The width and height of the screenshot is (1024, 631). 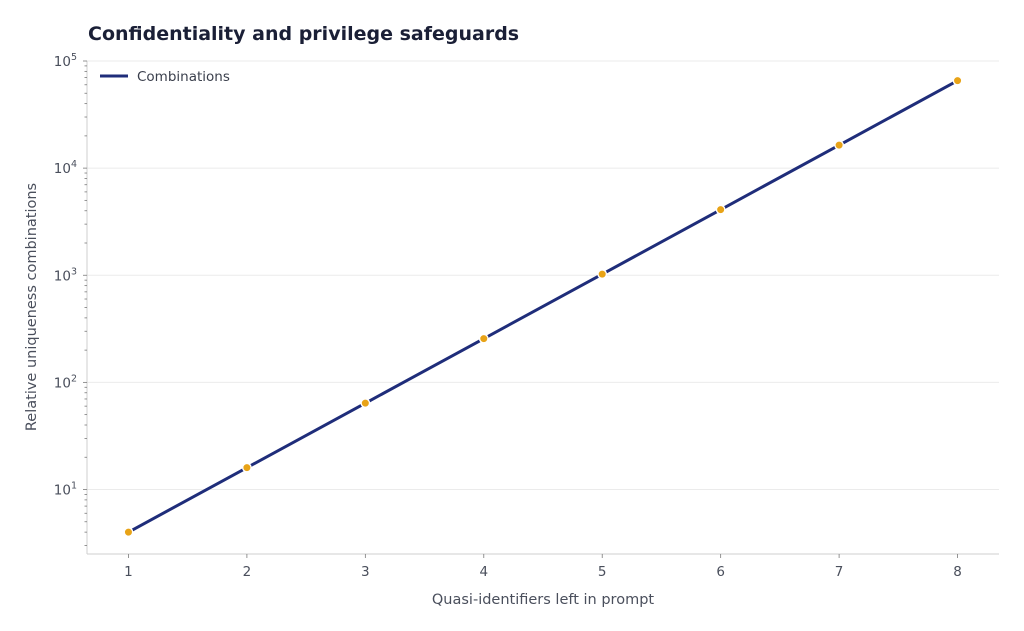 I want to click on x-tick-label: 7, so click(x=839, y=572).